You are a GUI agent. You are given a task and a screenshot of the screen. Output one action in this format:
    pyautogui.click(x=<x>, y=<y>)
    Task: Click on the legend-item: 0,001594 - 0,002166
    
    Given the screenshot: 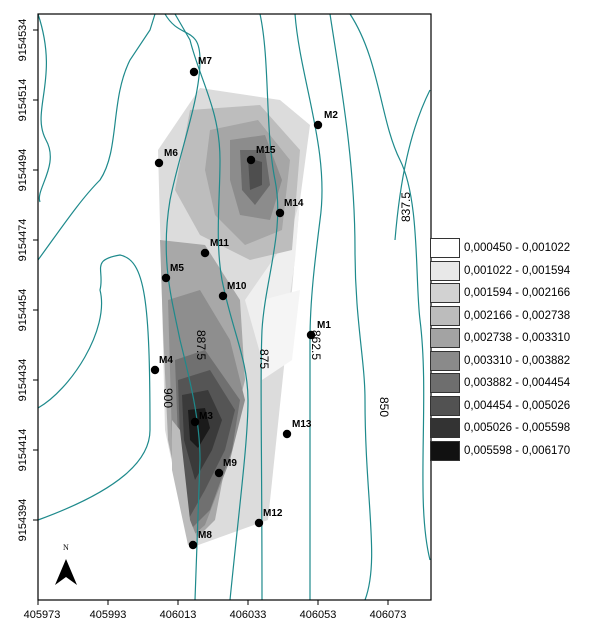 What is the action you would take?
    pyautogui.click(x=516, y=293)
    